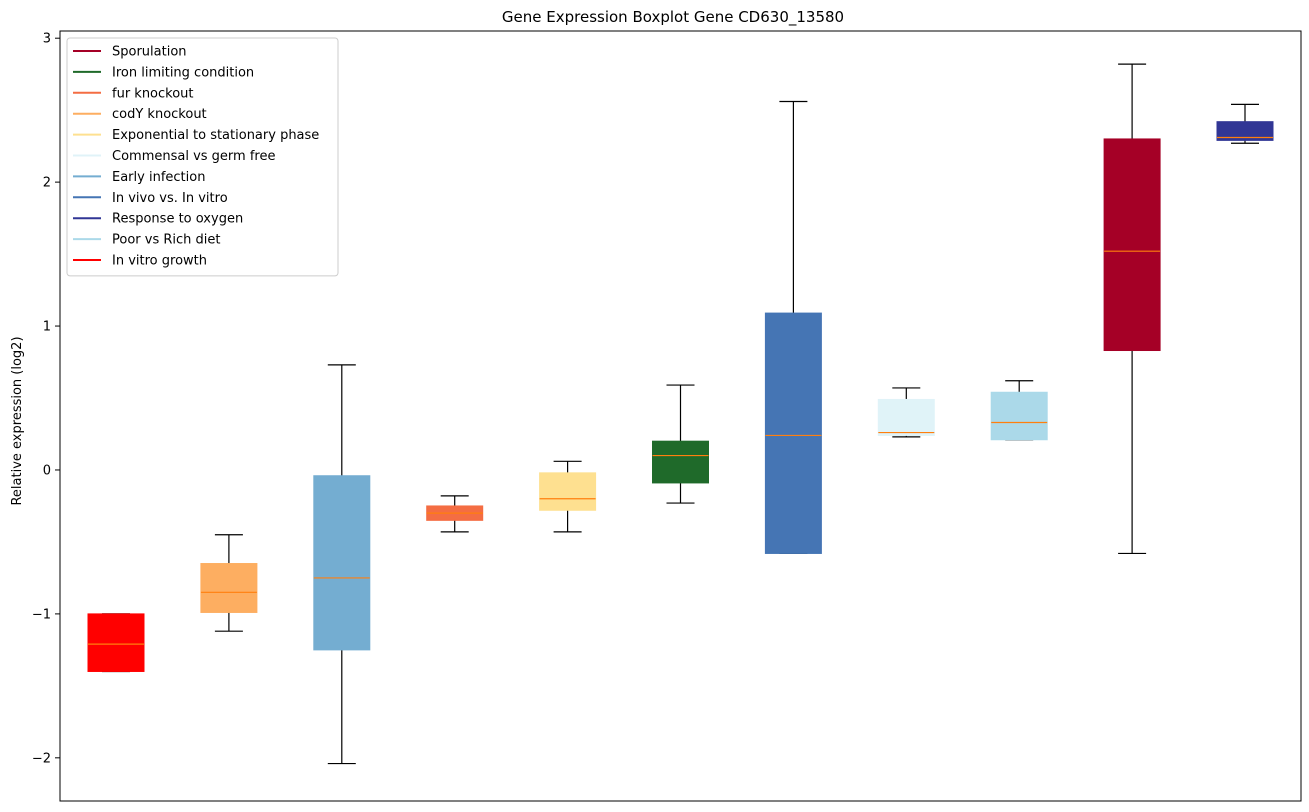 This screenshot has height=812, width=1309. What do you see at coordinates (47, 327) in the screenshot?
I see `y-tick-label: 1` at bounding box center [47, 327].